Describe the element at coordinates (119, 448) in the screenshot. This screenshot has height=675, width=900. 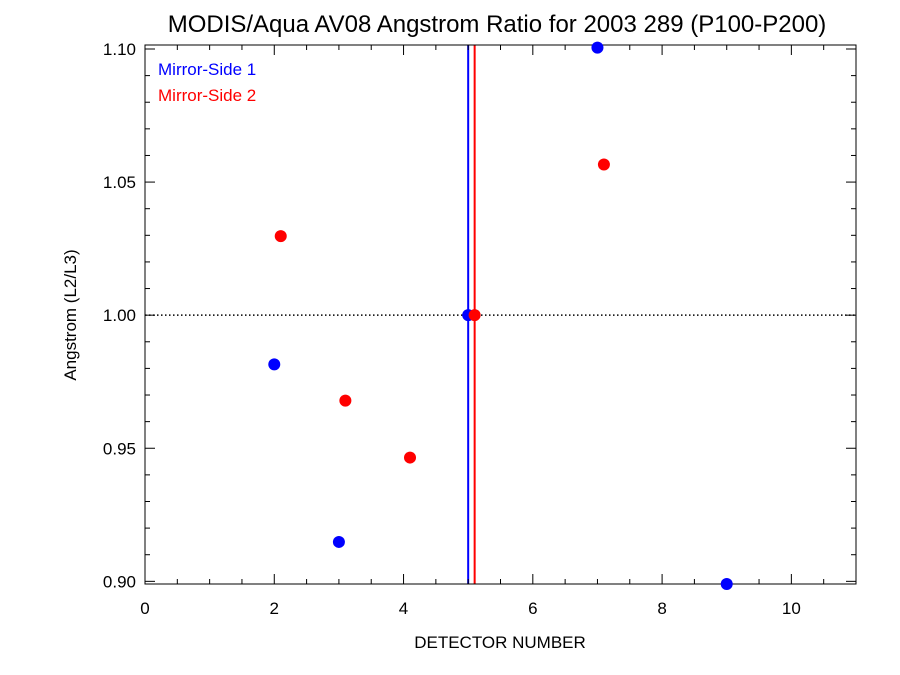
I see `y-tick-label: 0.95` at that location.